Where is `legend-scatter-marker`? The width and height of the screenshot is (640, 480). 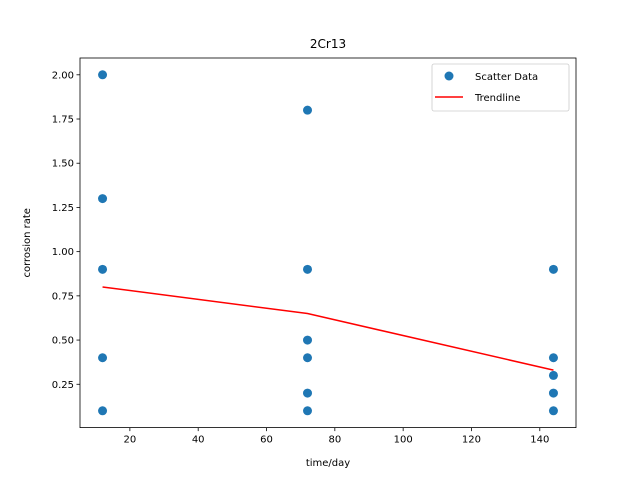
legend-scatter-marker is located at coordinates (449, 76).